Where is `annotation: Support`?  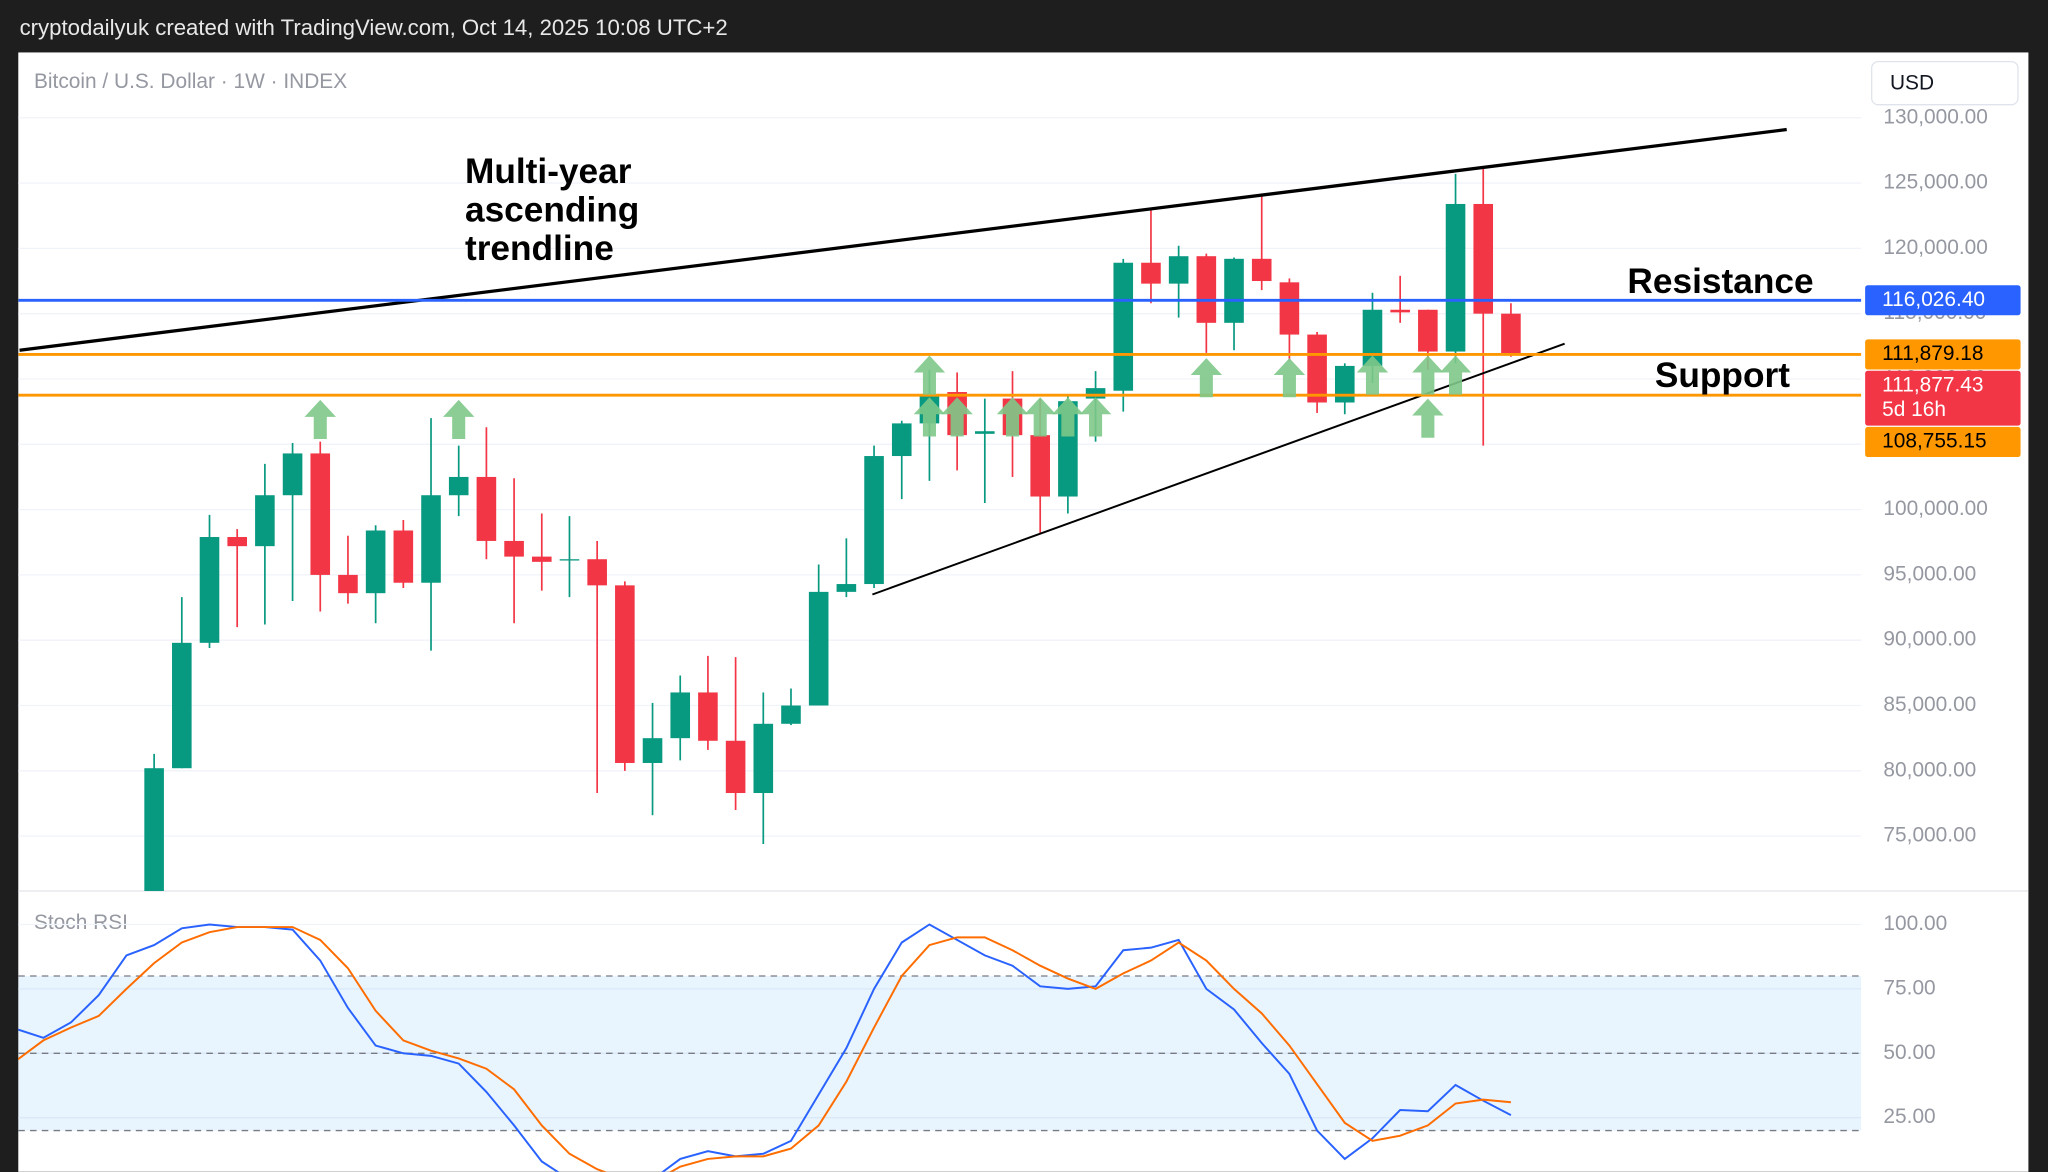
annotation: Support is located at coordinates (1722, 375).